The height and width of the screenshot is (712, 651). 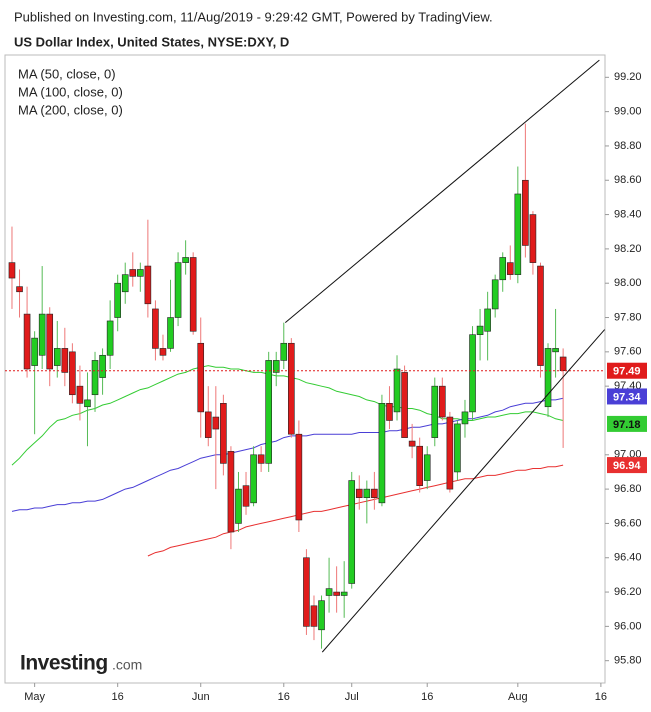 What do you see at coordinates (628, 592) in the screenshot?
I see `y-tick-label: 96.20` at bounding box center [628, 592].